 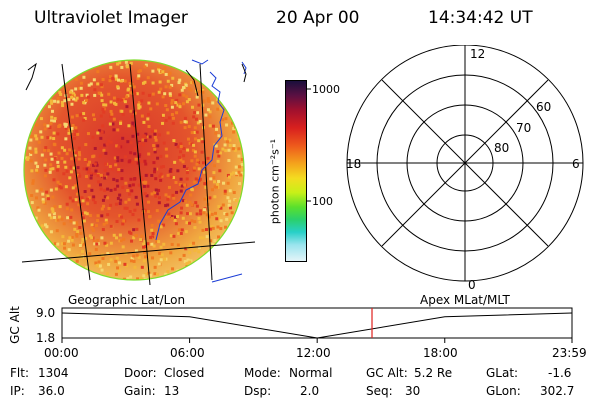 I want to click on land-outline, so click(x=136, y=79).